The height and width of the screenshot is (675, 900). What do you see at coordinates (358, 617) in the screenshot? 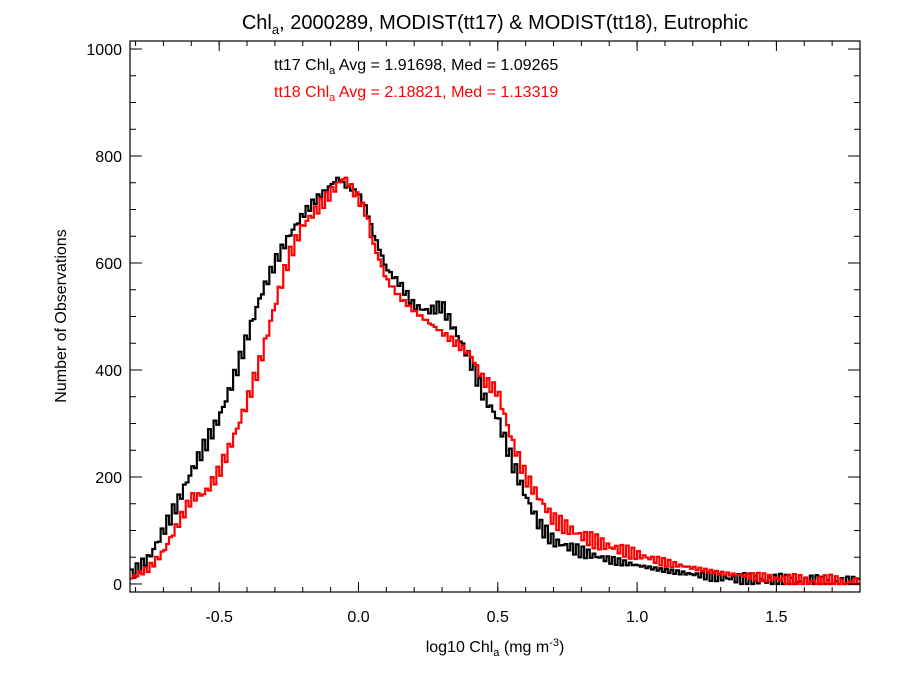
I see `x-tick-label: 0.0` at bounding box center [358, 617].